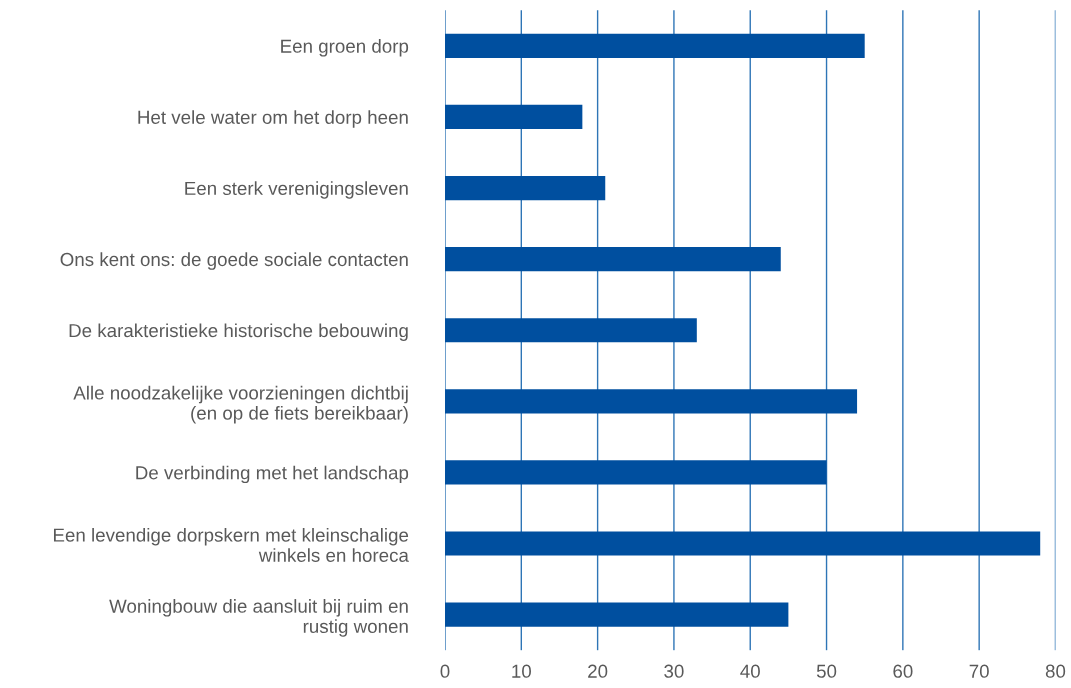 The width and height of the screenshot is (1071, 688). I want to click on y-tick-label: De verbinding met het landschap, so click(272, 474).